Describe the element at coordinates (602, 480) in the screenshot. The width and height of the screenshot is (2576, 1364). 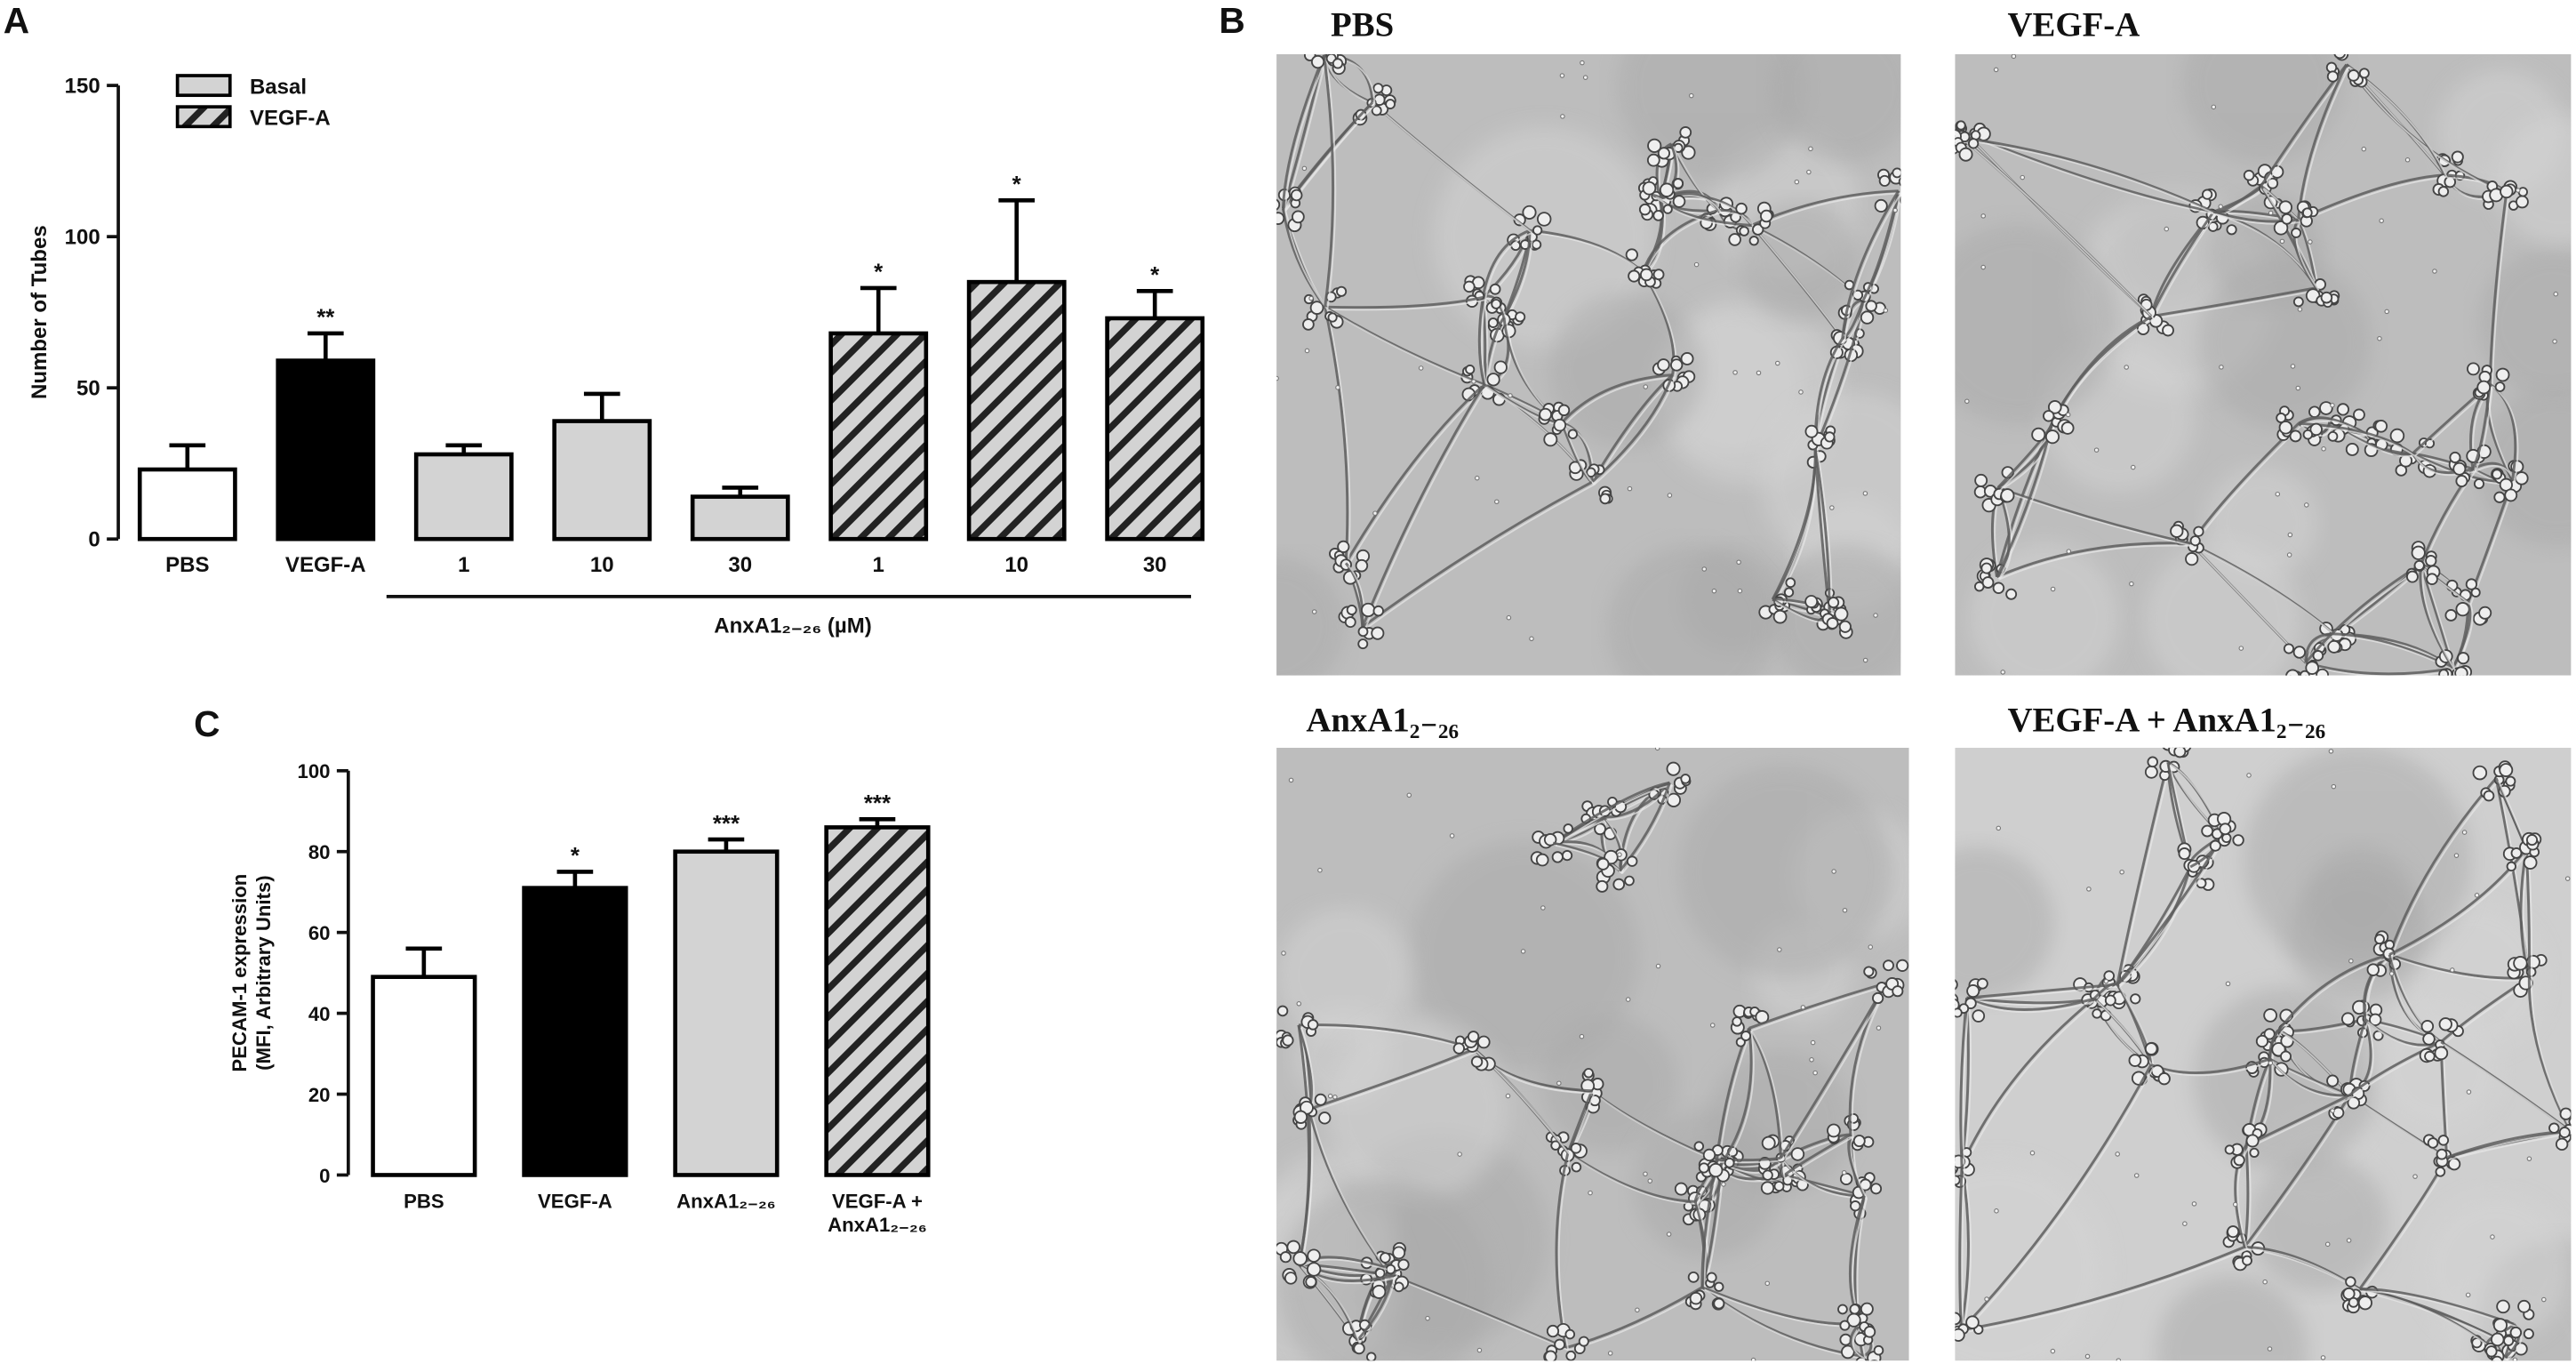
I see `bar` at that location.